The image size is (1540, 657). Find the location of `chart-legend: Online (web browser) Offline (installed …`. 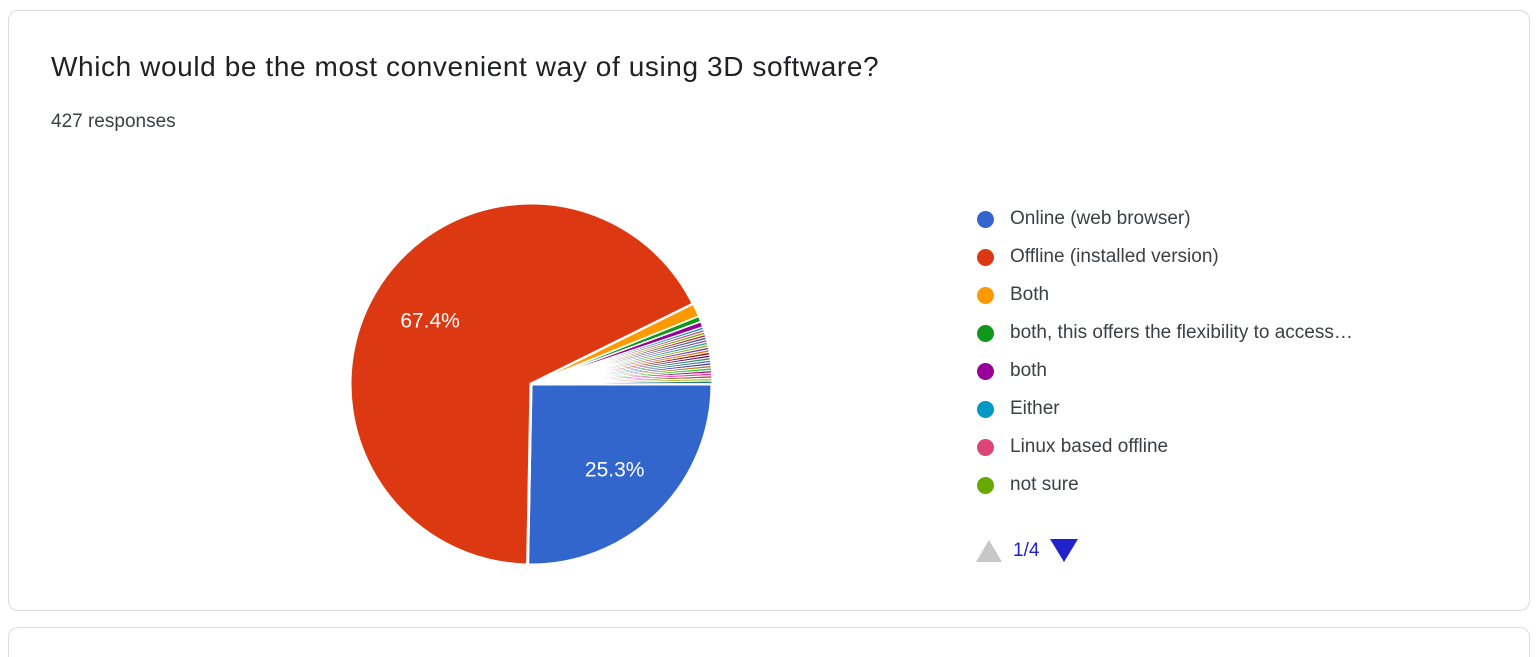

chart-legend: Online (web browser) Offline (installed … is located at coordinates (1165, 352).